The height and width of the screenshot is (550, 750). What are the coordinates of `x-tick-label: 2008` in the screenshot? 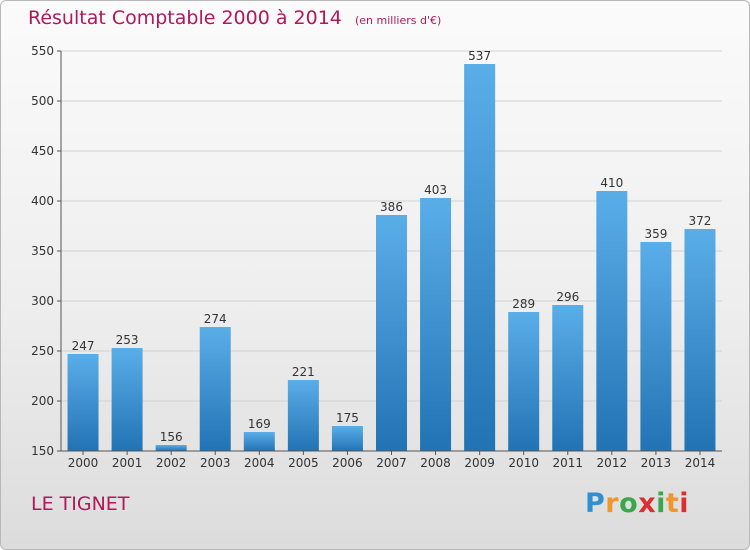 It's located at (435, 463).